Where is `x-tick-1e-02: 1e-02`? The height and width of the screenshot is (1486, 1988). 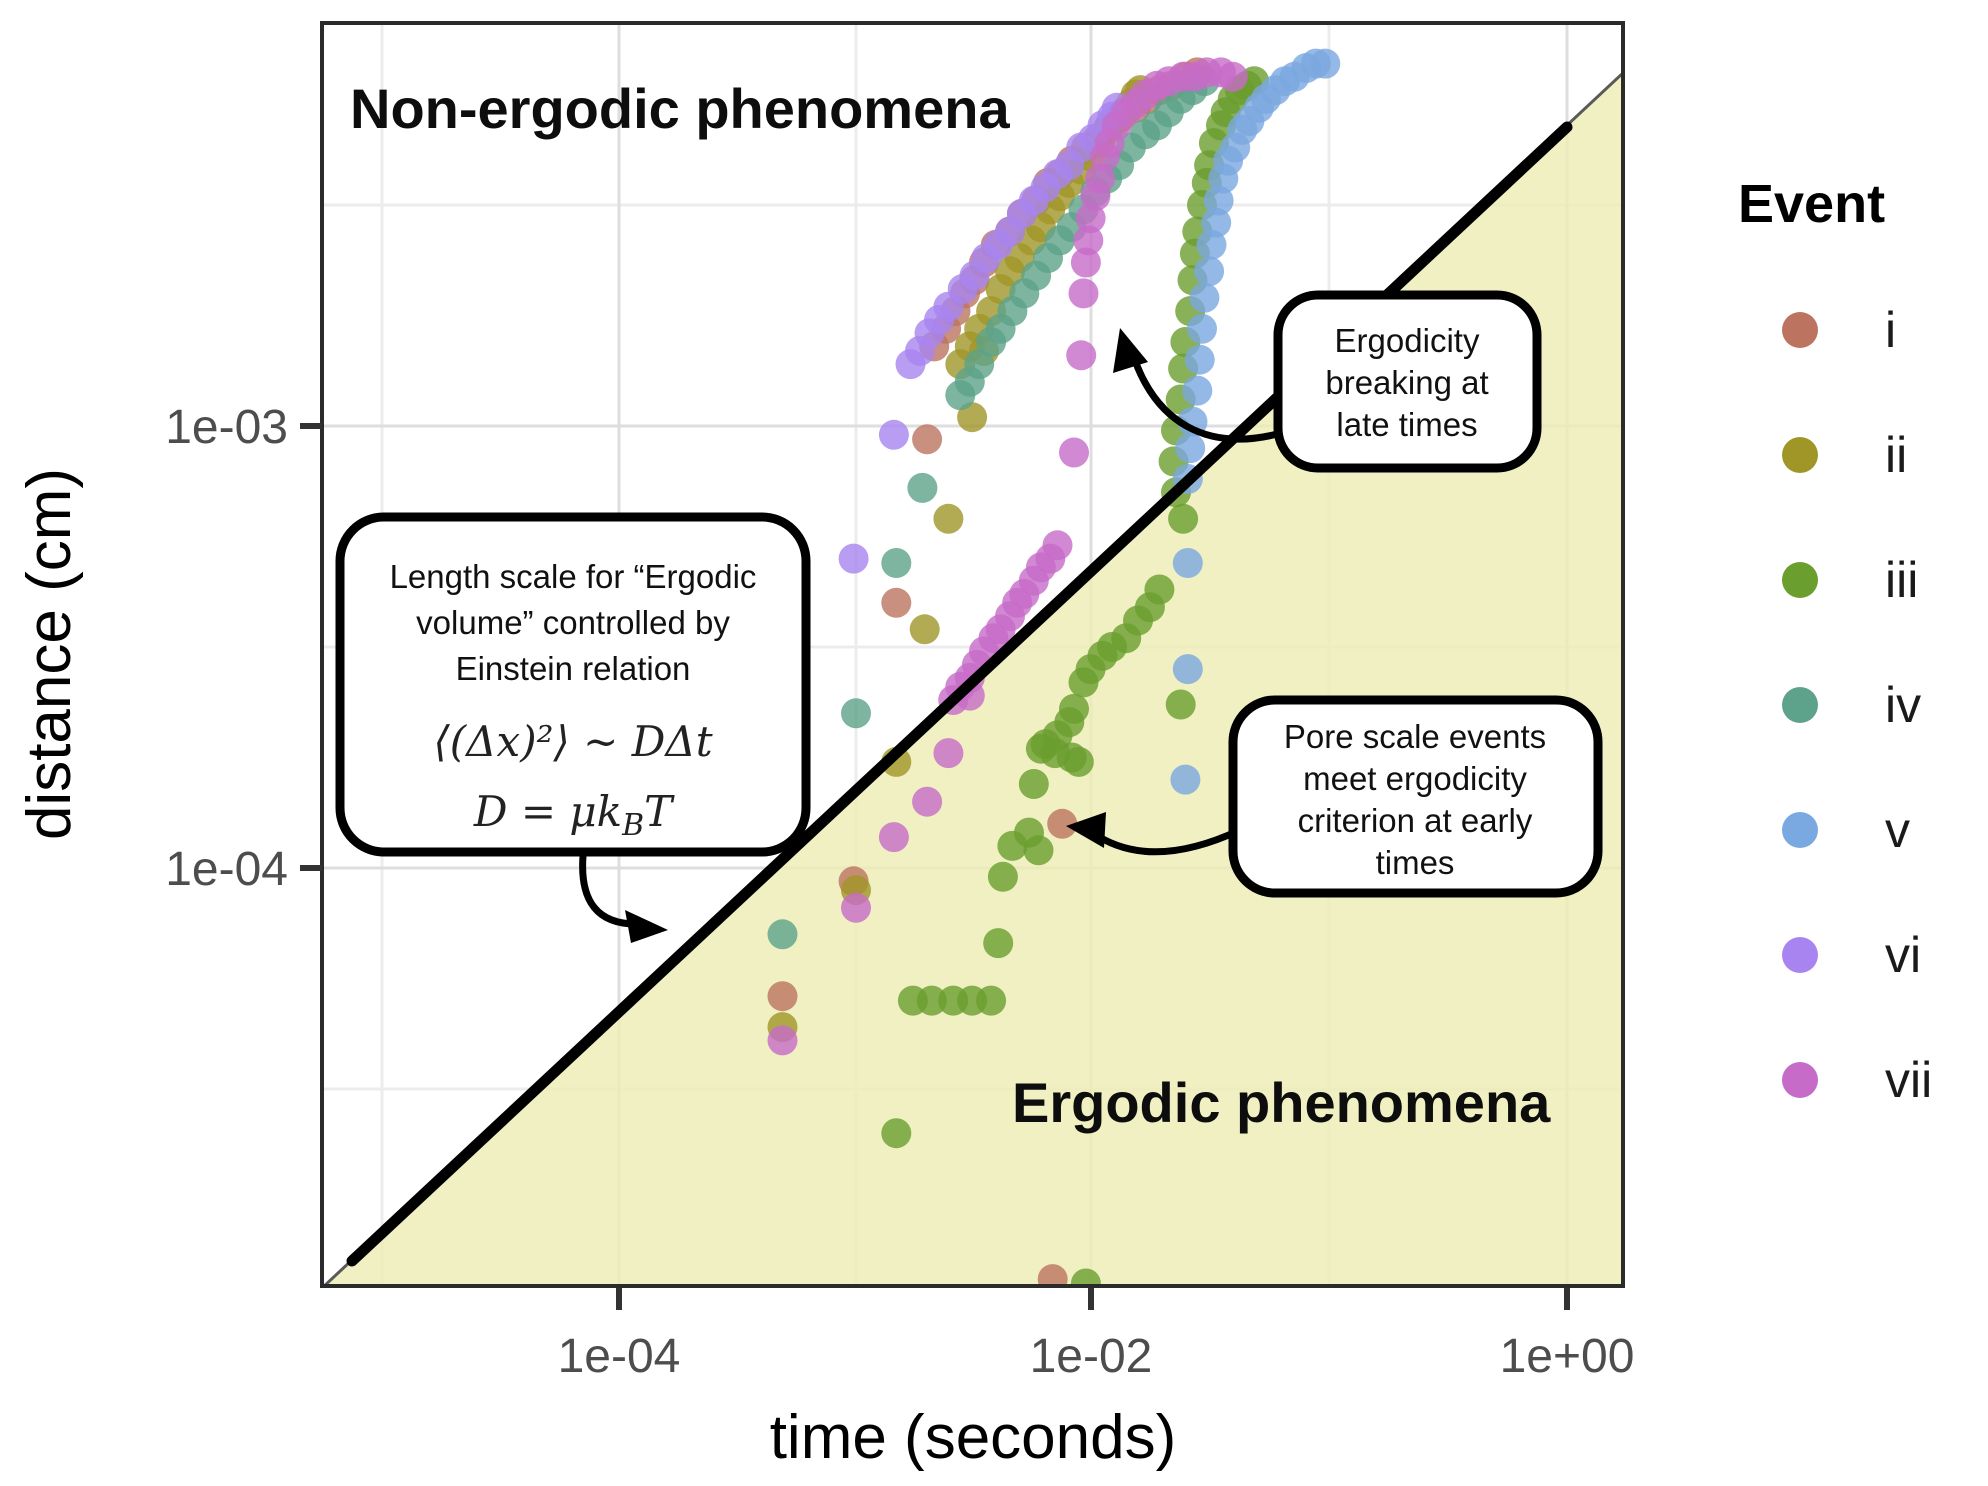
x-tick-1e-02: 1e-02 is located at coordinates (1091, 1356).